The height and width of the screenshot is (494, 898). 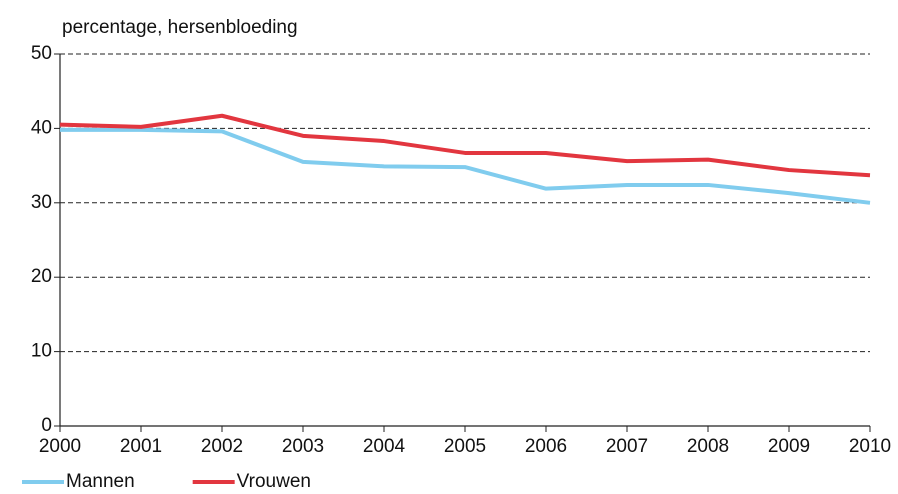 I want to click on x-tick-label: 2010, so click(x=870, y=446).